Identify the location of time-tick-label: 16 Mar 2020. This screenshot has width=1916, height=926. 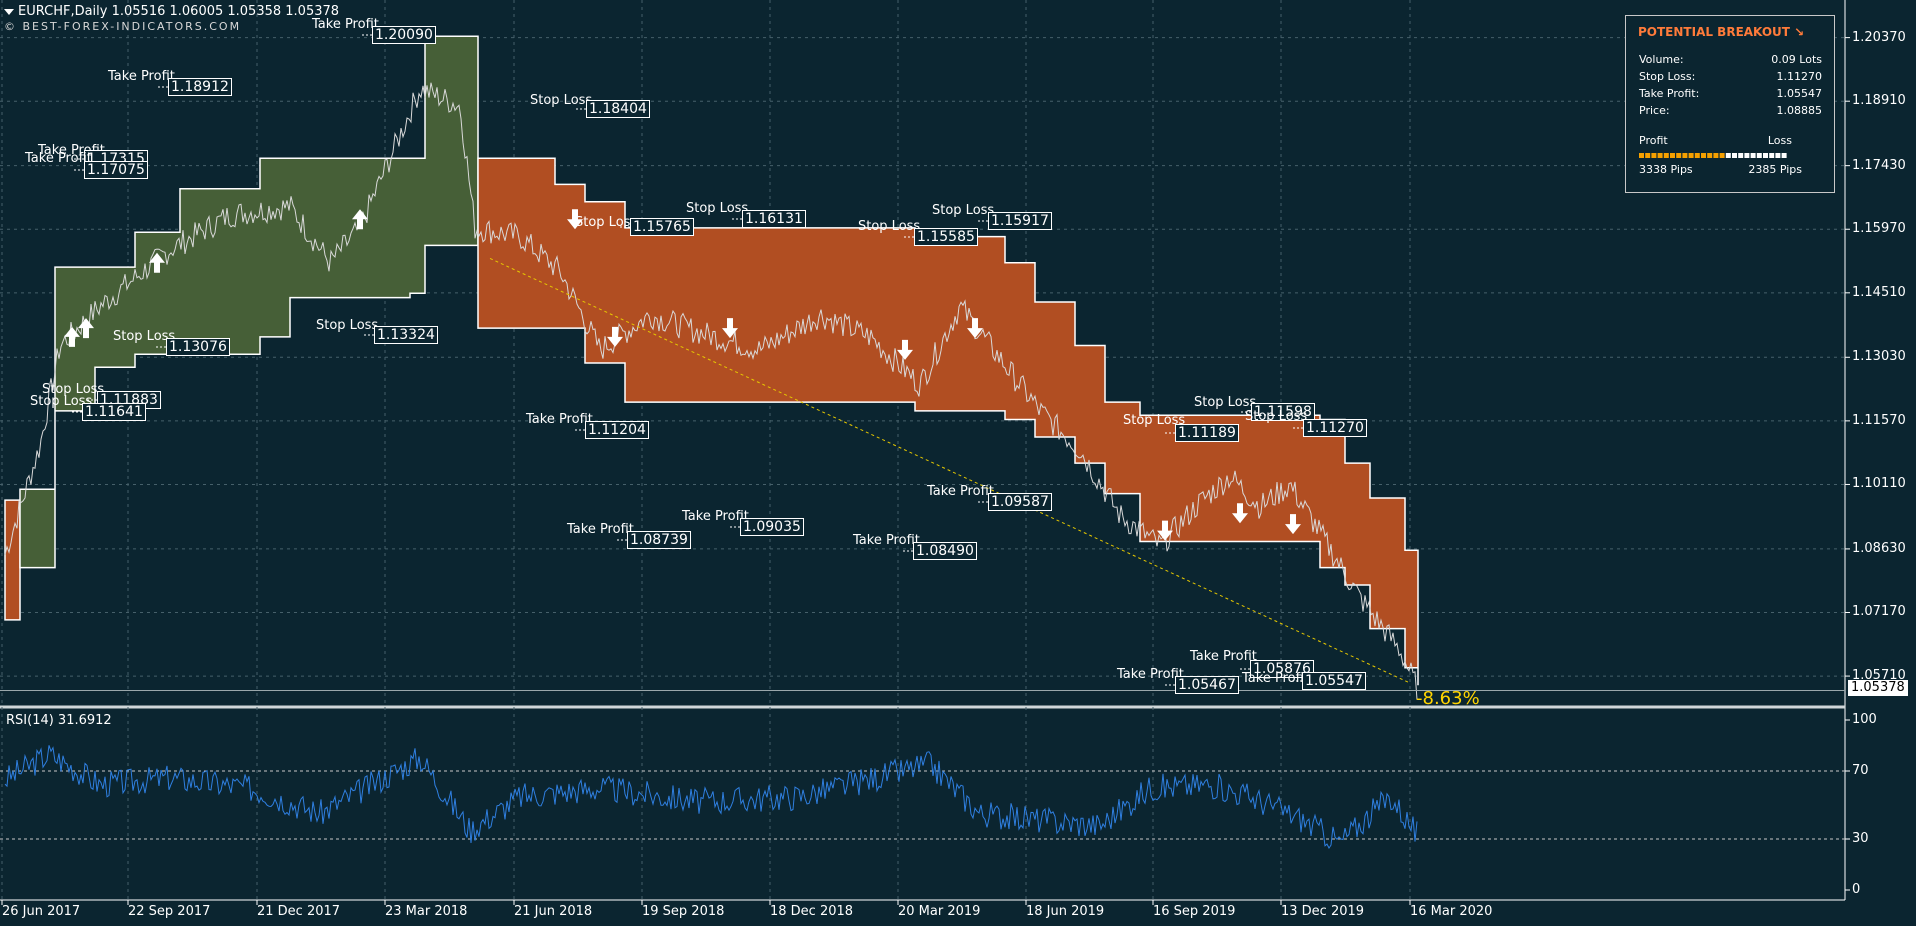
(1451, 911).